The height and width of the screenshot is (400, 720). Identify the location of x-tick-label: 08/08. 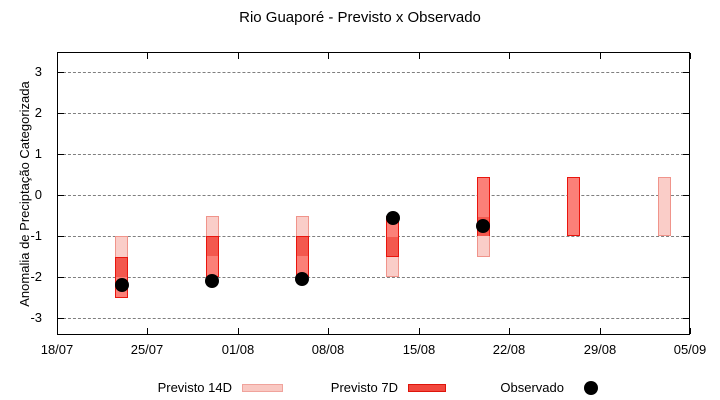
(328, 349).